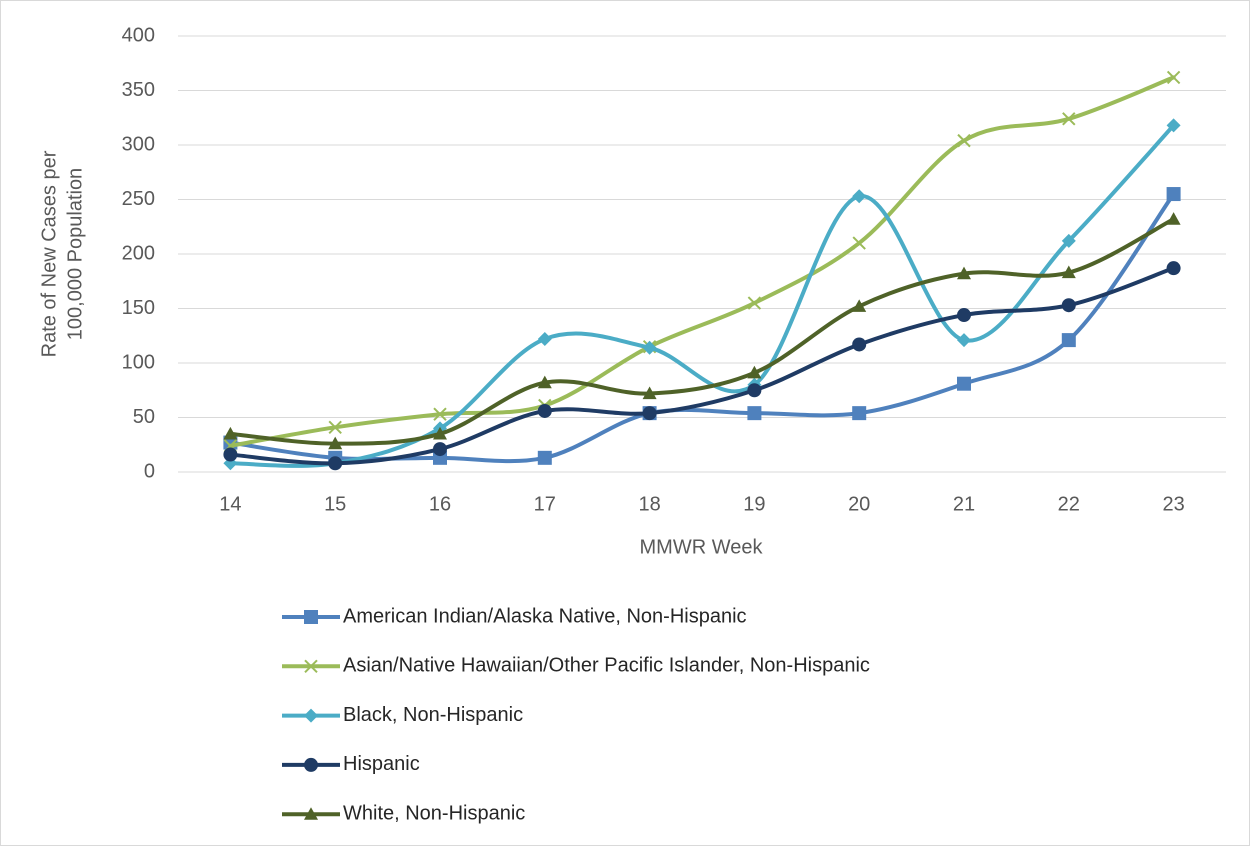  What do you see at coordinates (138, 35) in the screenshot?
I see `y-tick-label: 400` at bounding box center [138, 35].